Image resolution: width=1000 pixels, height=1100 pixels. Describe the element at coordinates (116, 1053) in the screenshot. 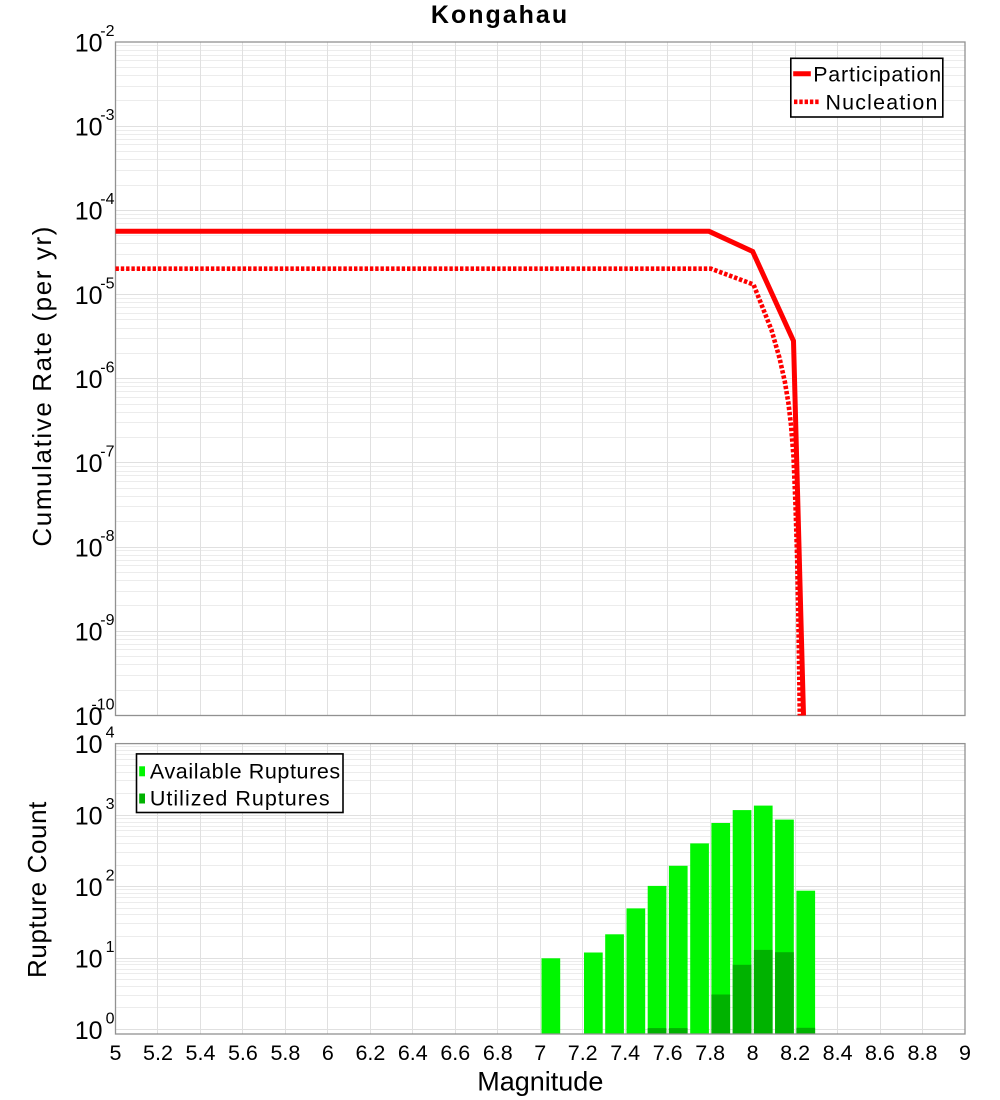

I see `svg-text: 5` at that location.